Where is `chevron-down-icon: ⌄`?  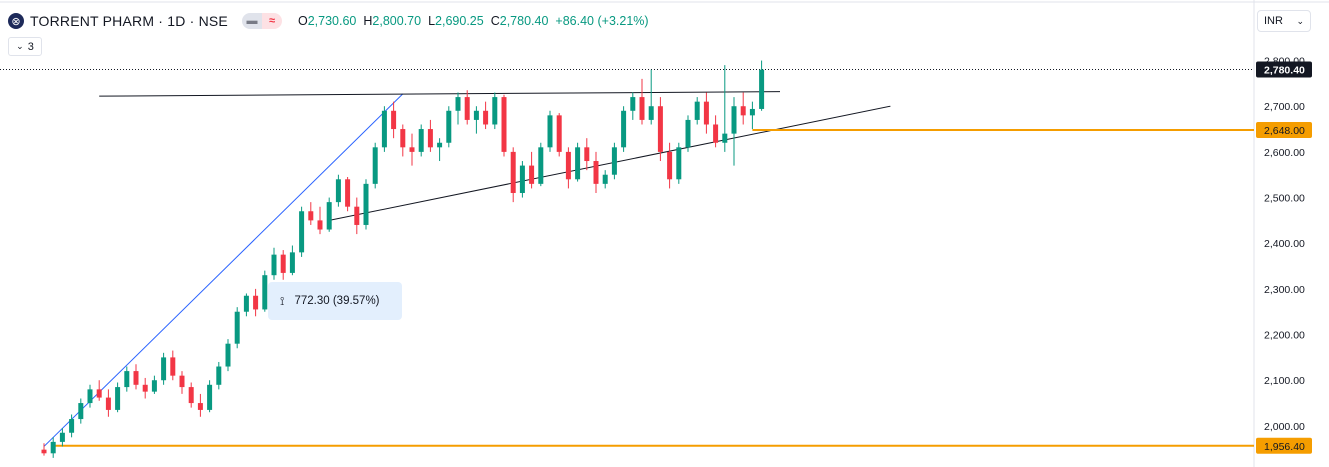 chevron-down-icon: ⌄ is located at coordinates (20, 46).